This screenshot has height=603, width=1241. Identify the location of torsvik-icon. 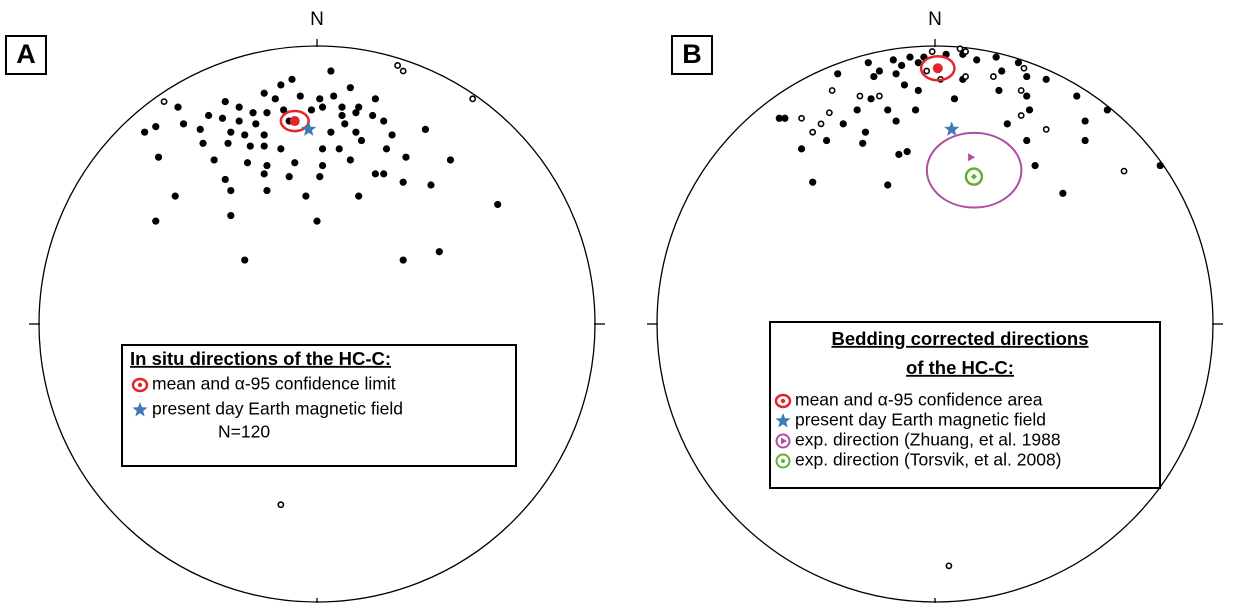
(783, 461).